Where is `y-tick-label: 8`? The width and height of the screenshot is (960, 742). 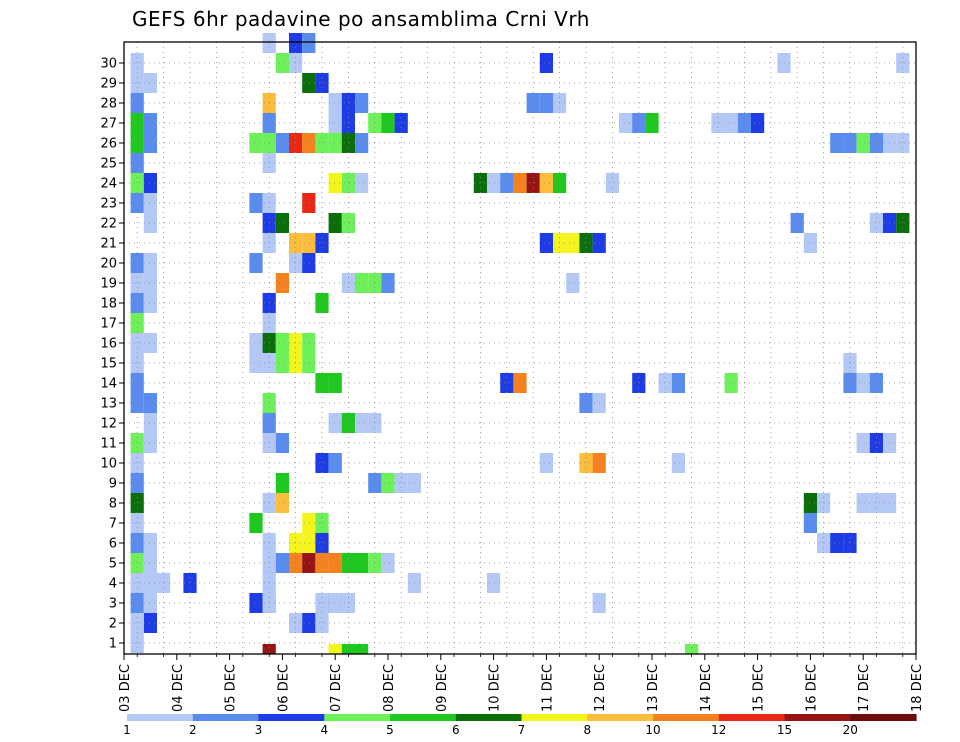 y-tick-label: 8 is located at coordinates (113, 504).